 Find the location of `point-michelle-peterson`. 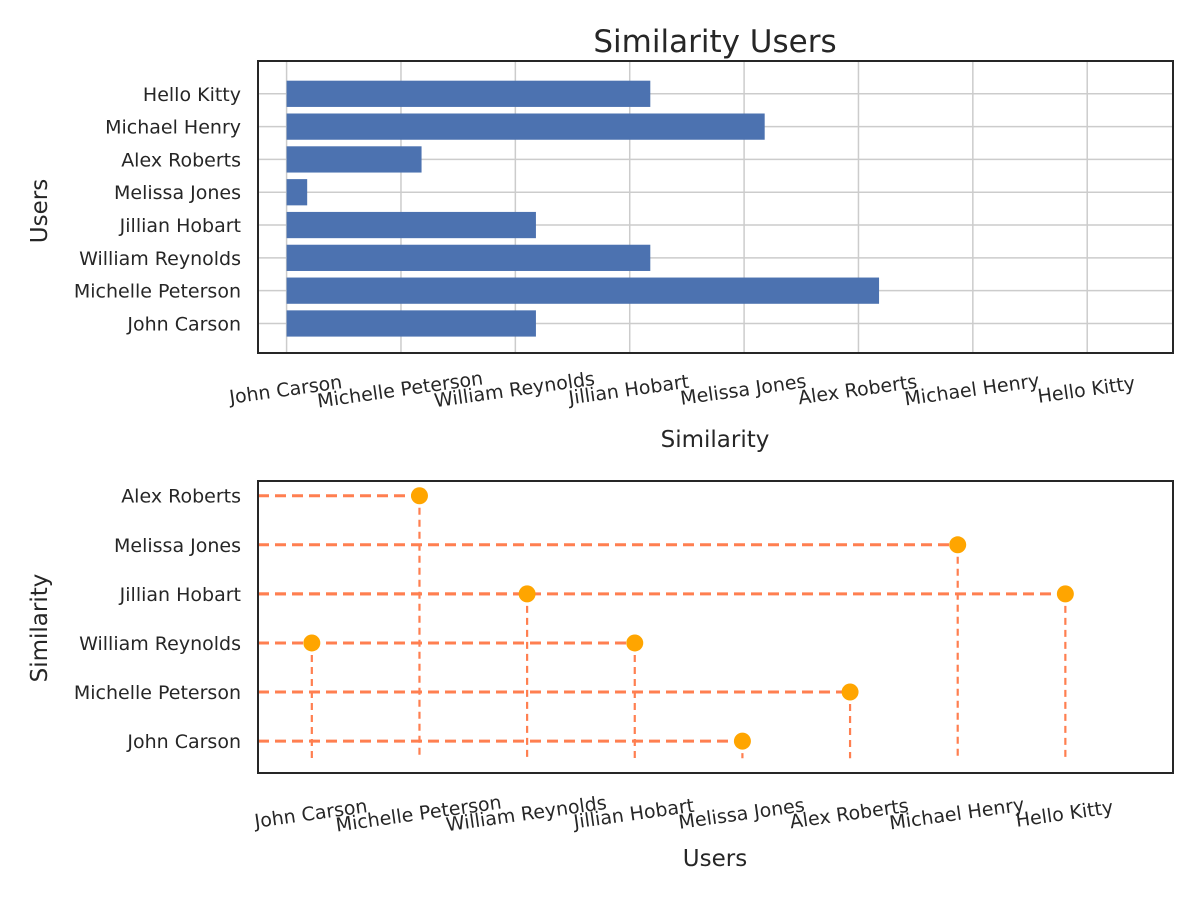

point-michelle-peterson is located at coordinates (419, 496).